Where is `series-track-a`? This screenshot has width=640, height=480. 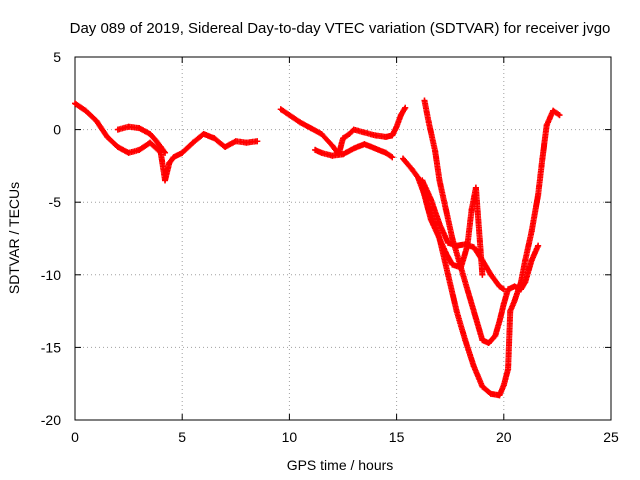
series-track-a is located at coordinates (166, 142).